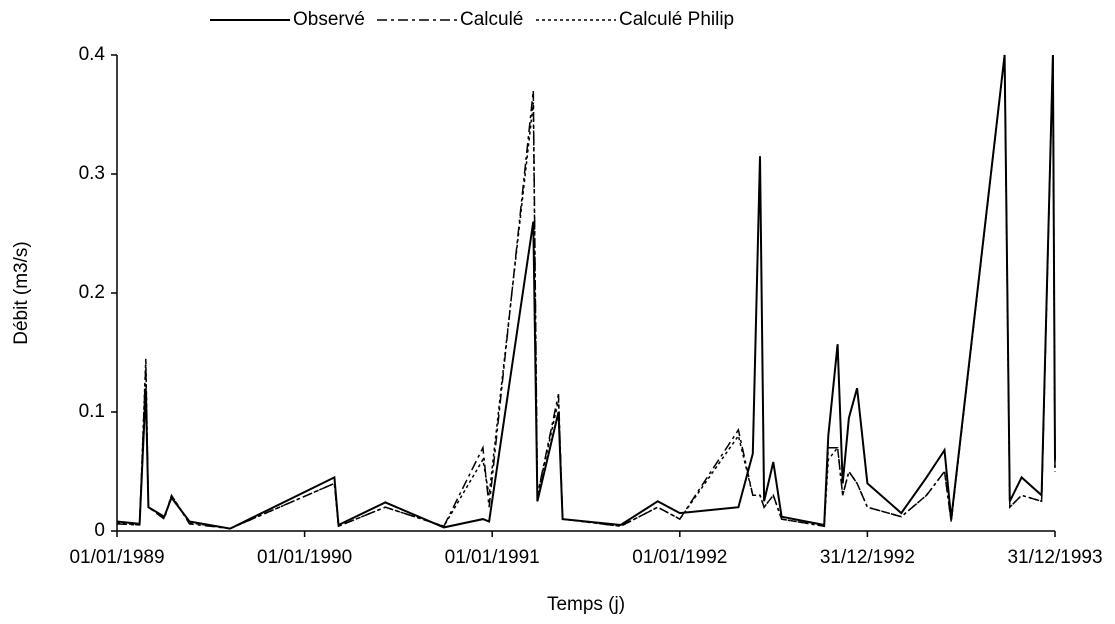  I want to click on x-tick-label: 01/01/1989, so click(116, 557).